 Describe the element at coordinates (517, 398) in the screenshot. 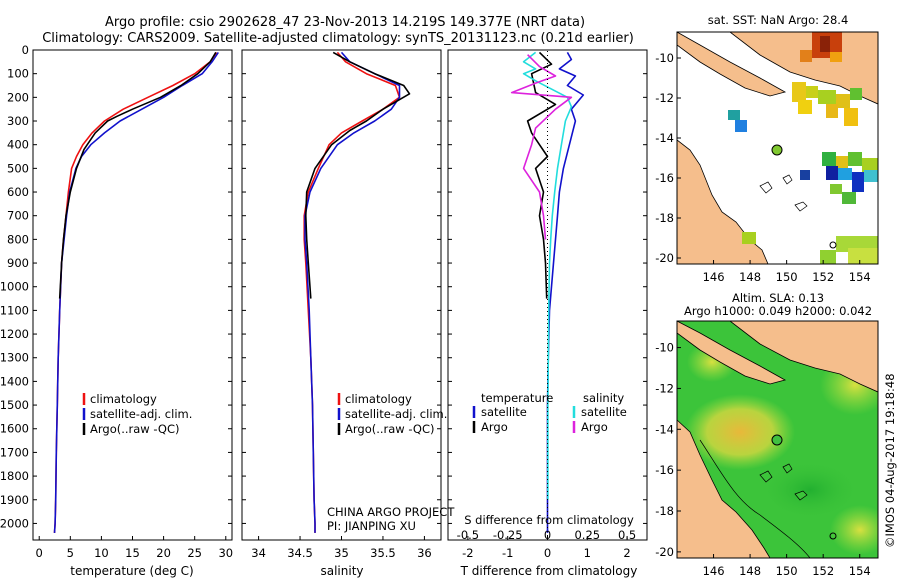

I see `legend-temperature-title: temperature` at that location.